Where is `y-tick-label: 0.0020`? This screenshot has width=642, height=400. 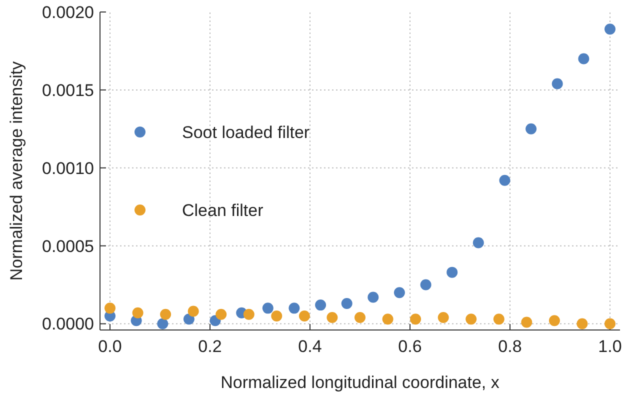
y-tick-label: 0.0020 is located at coordinates (68, 12).